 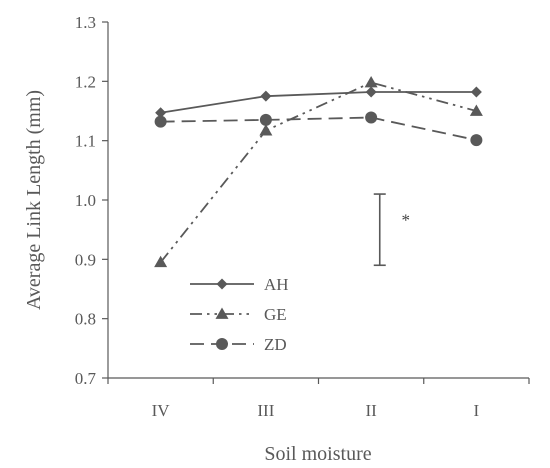 What do you see at coordinates (318, 398) in the screenshot?
I see `x-axis: IV III II I` at bounding box center [318, 398].